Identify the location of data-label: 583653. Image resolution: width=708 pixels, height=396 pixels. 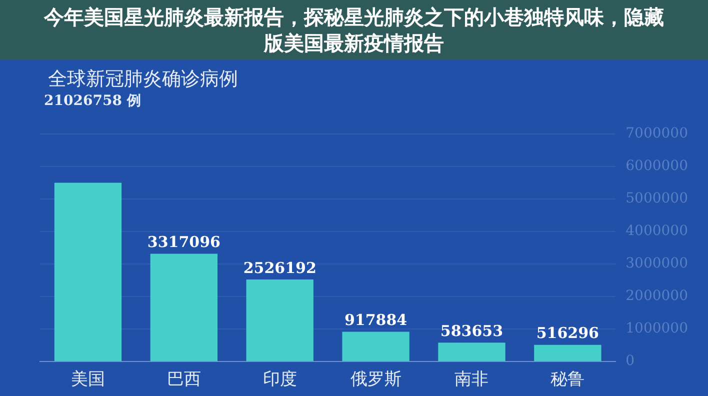
(472, 331).